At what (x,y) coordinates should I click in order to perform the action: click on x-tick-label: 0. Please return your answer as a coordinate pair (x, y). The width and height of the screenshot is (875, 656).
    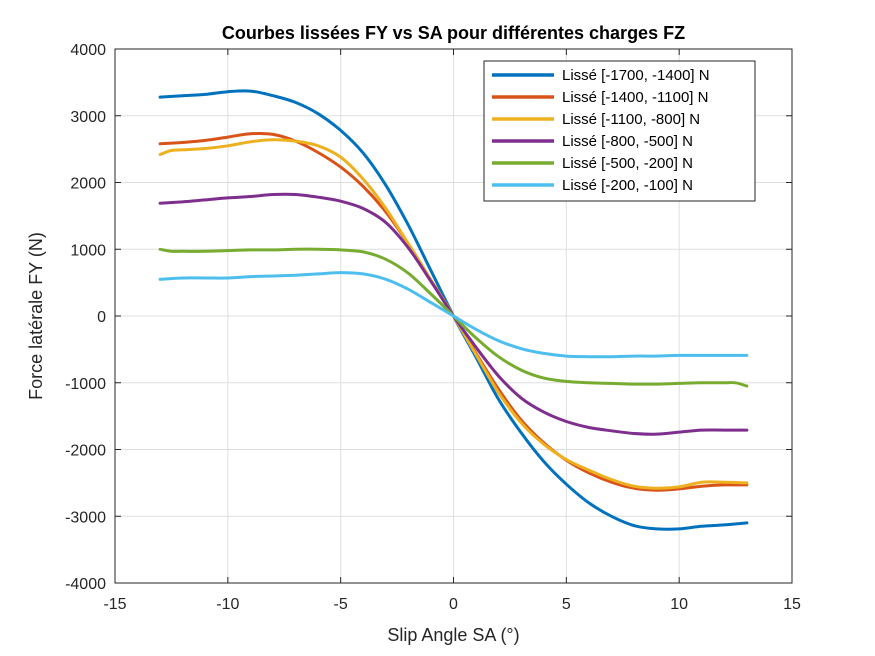
    Looking at the image, I should click on (453, 604).